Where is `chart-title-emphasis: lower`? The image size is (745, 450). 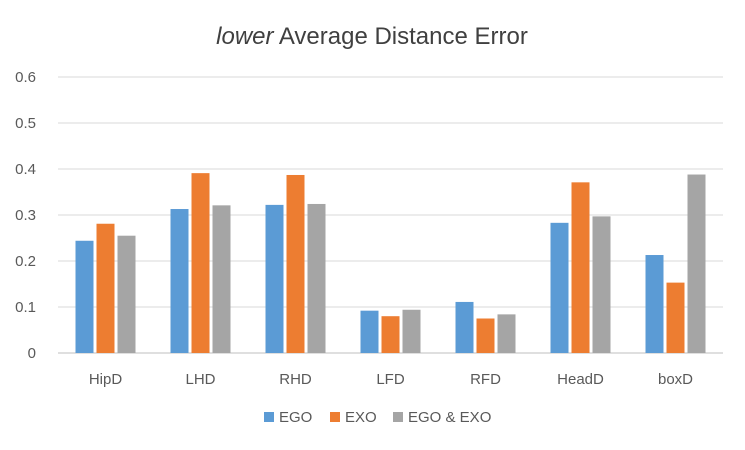 chart-title-emphasis: lower is located at coordinates (245, 36).